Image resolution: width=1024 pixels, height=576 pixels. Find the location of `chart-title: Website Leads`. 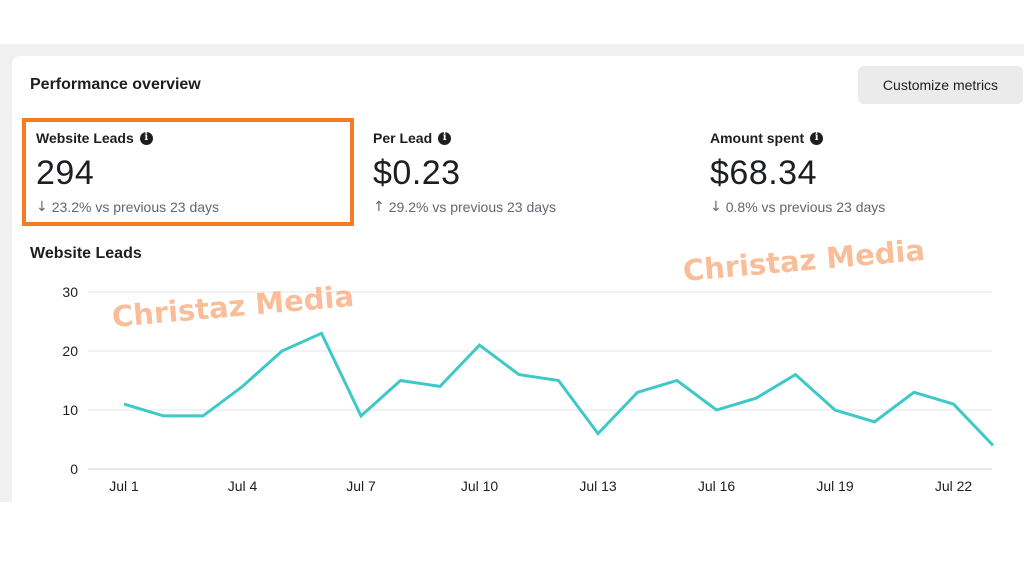

chart-title: Website Leads is located at coordinates (86, 253).